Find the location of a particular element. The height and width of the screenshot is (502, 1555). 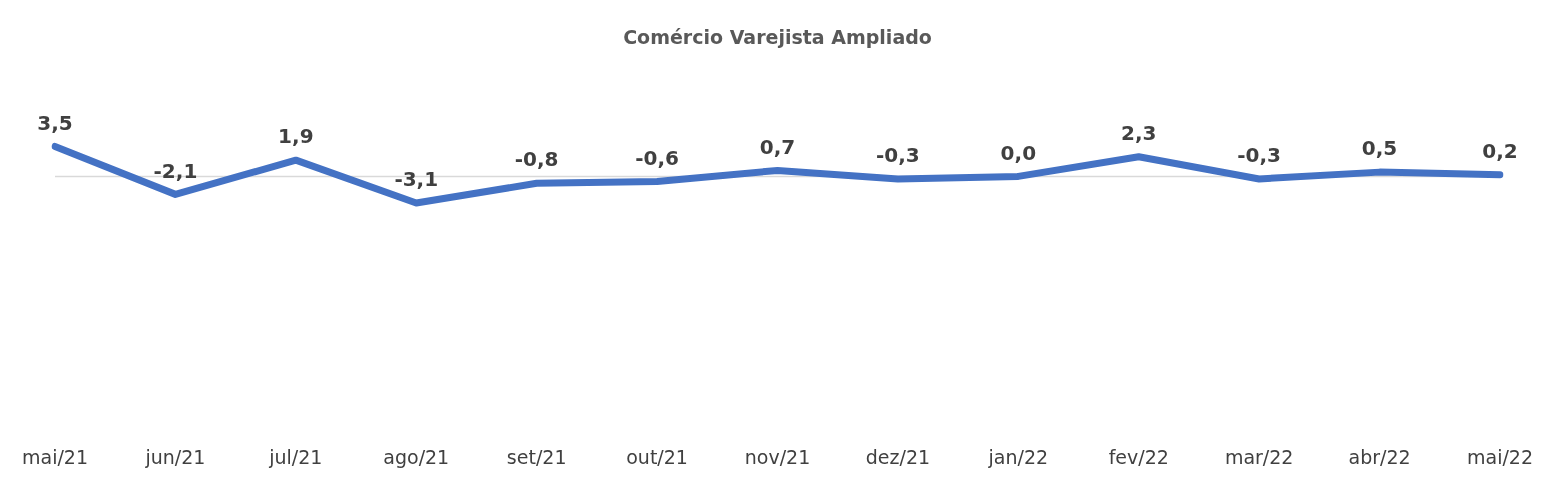

x-tick-label: jul/21 is located at coordinates (295, 456).